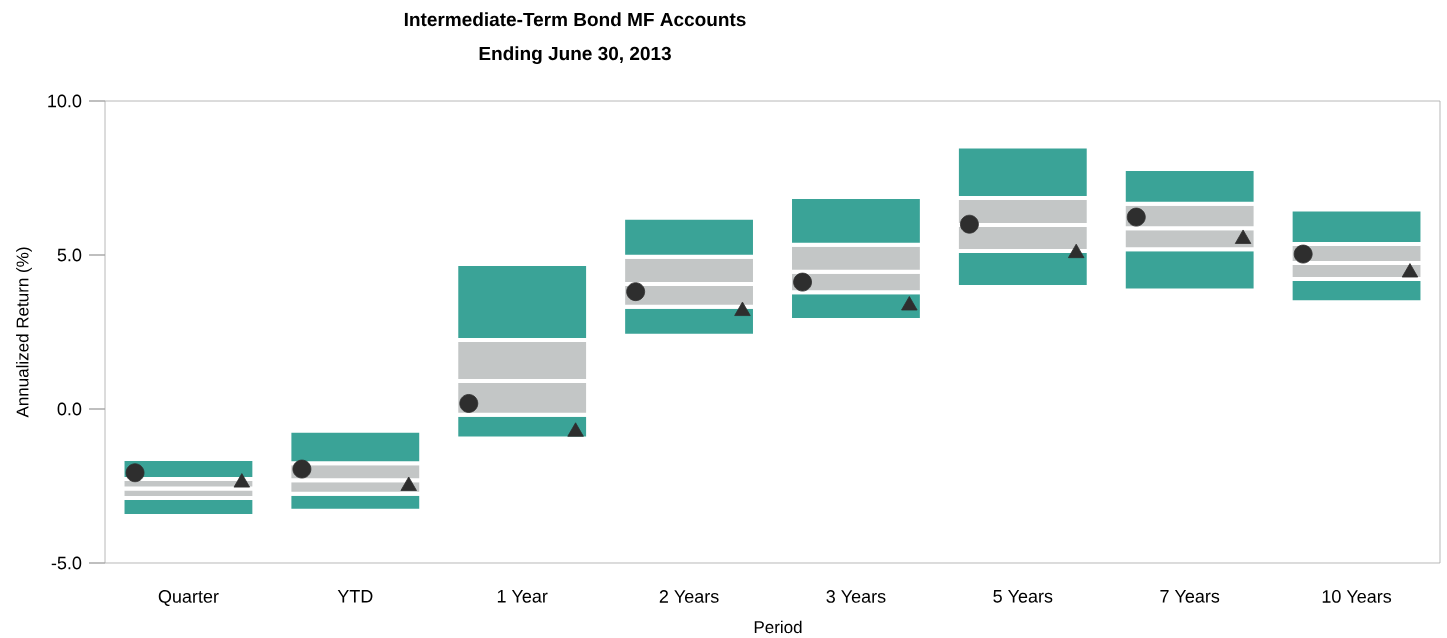 Image resolution: width=1447 pixels, height=638 pixels. What do you see at coordinates (575, 19) in the screenshot?
I see `chart-title: Intermediate-Term Bond MF Accounts` at bounding box center [575, 19].